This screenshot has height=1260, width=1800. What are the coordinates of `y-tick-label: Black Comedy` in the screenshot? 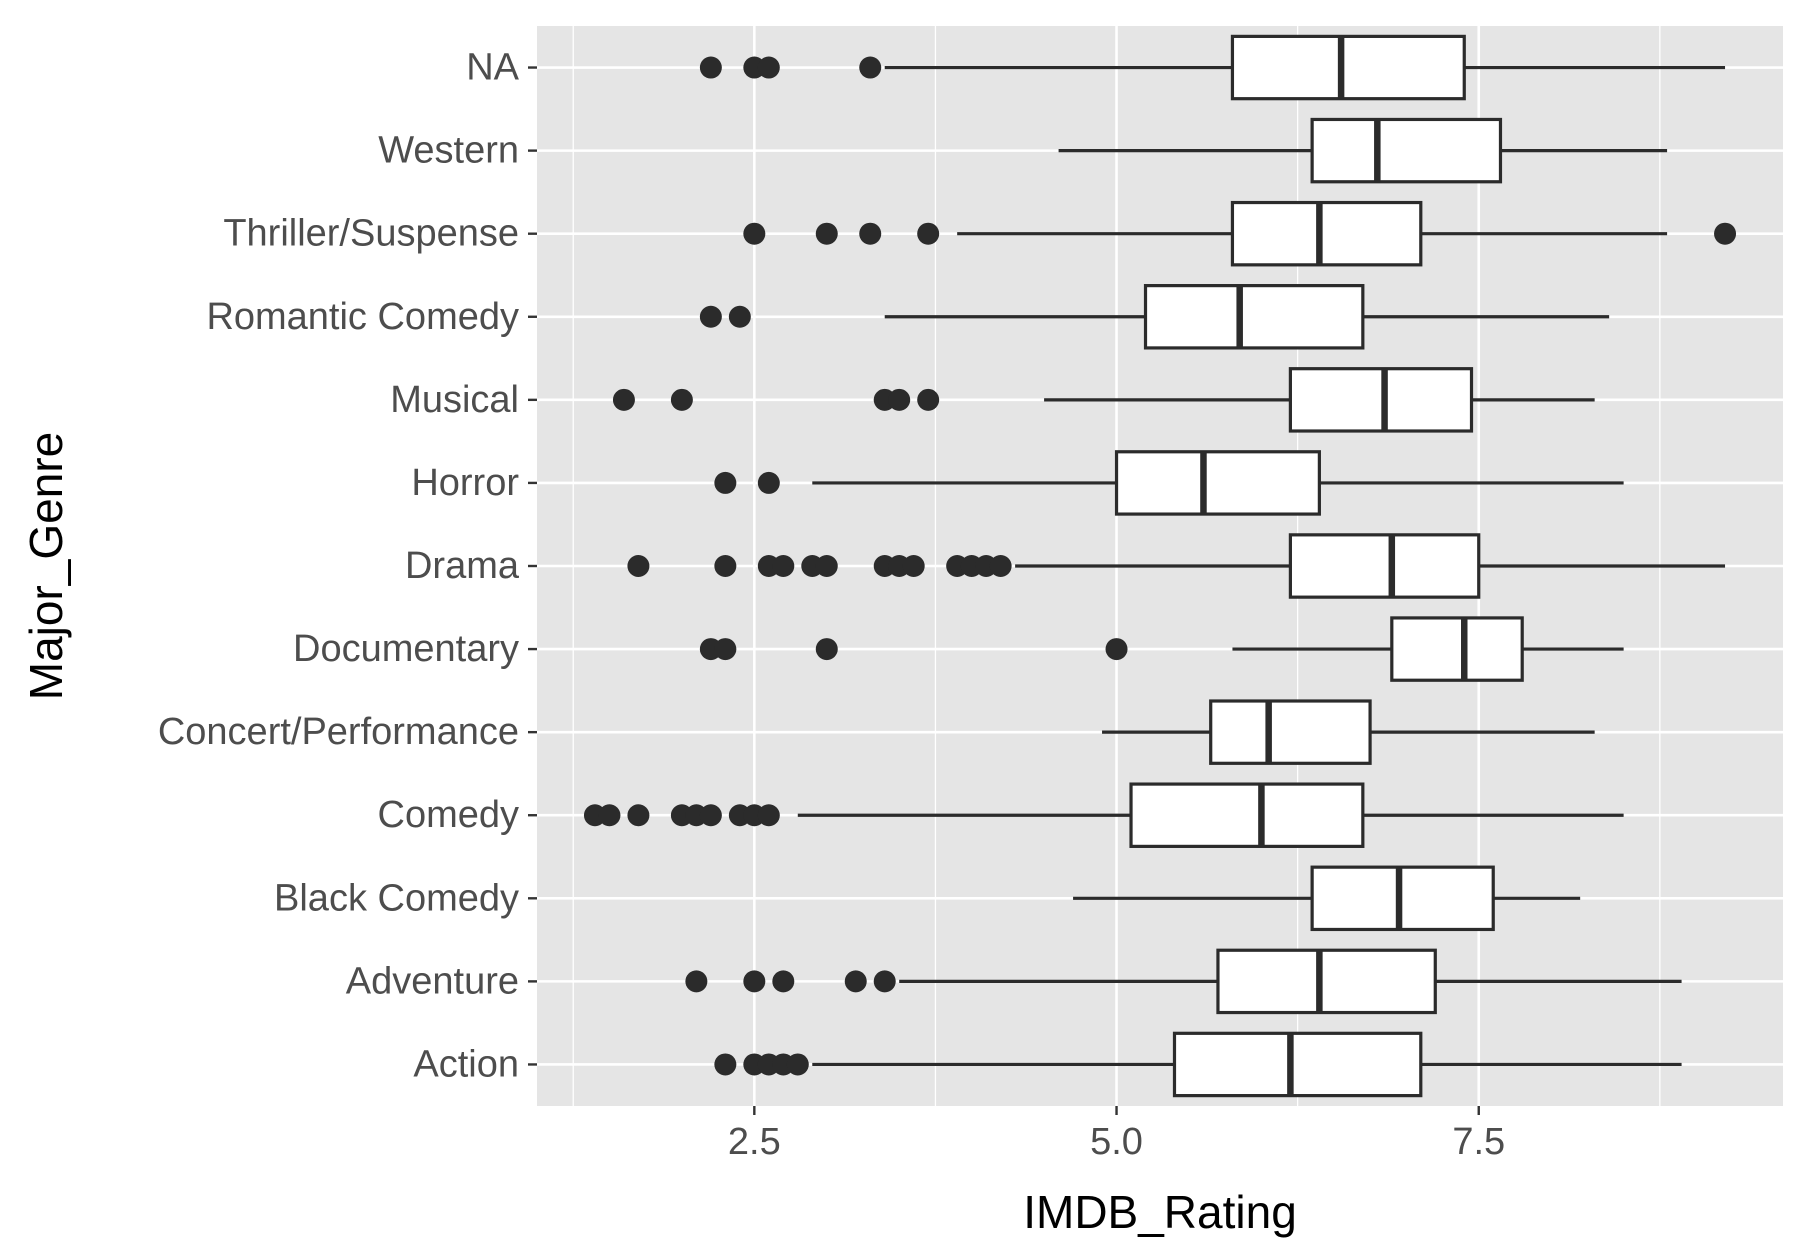 It's located at (396, 898).